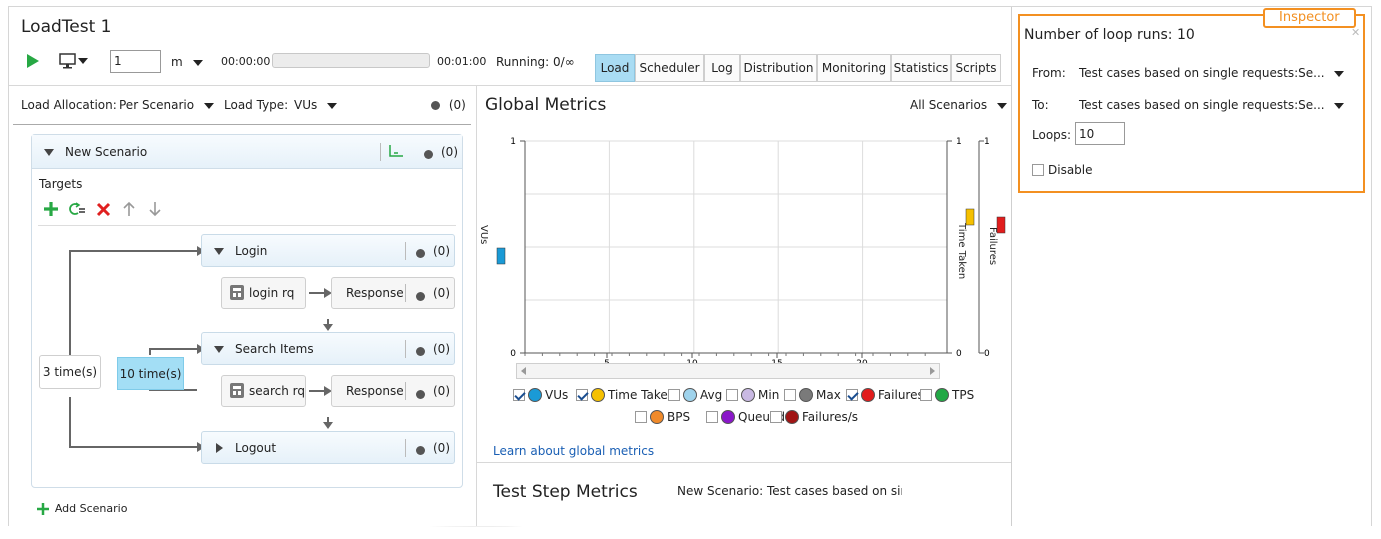  I want to click on step-logout: Logout (0), so click(328, 447).